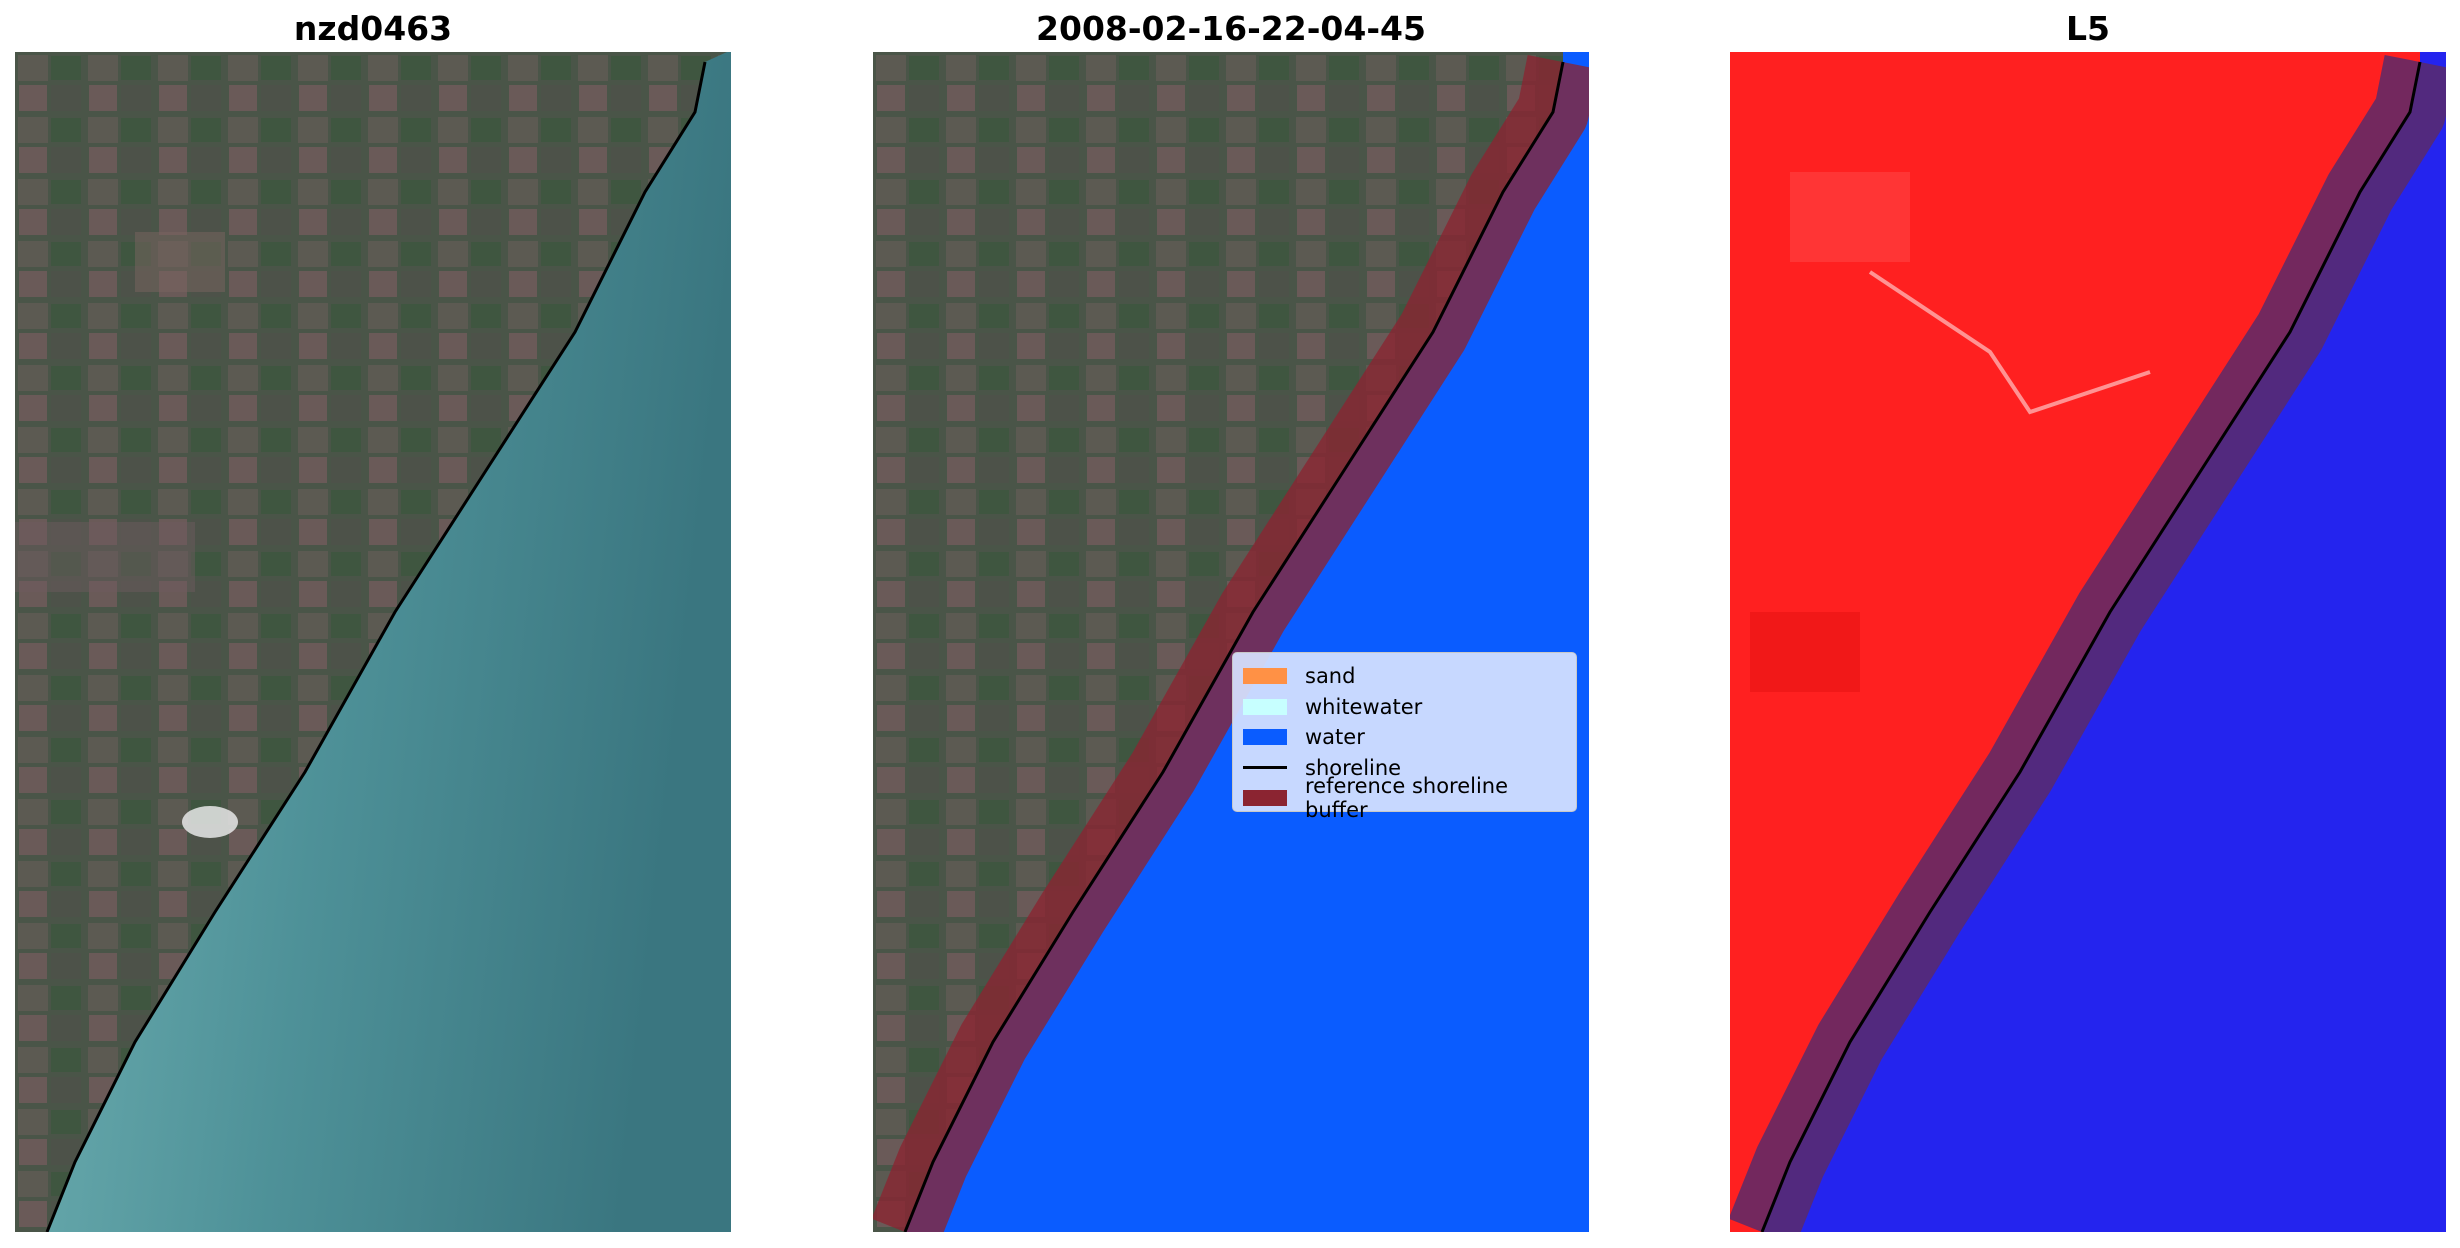 This screenshot has width=2460, height=1248. Describe the element at coordinates (1335, 737) in the screenshot. I see `legend-label: water` at that location.